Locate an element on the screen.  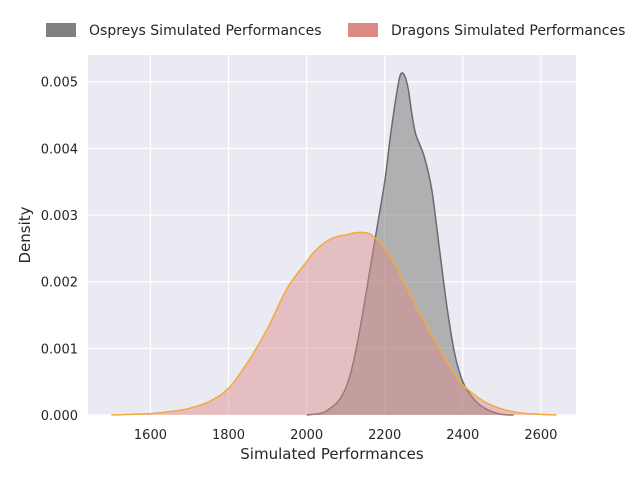
x-tick-label: 1600 is located at coordinates (150, 435).